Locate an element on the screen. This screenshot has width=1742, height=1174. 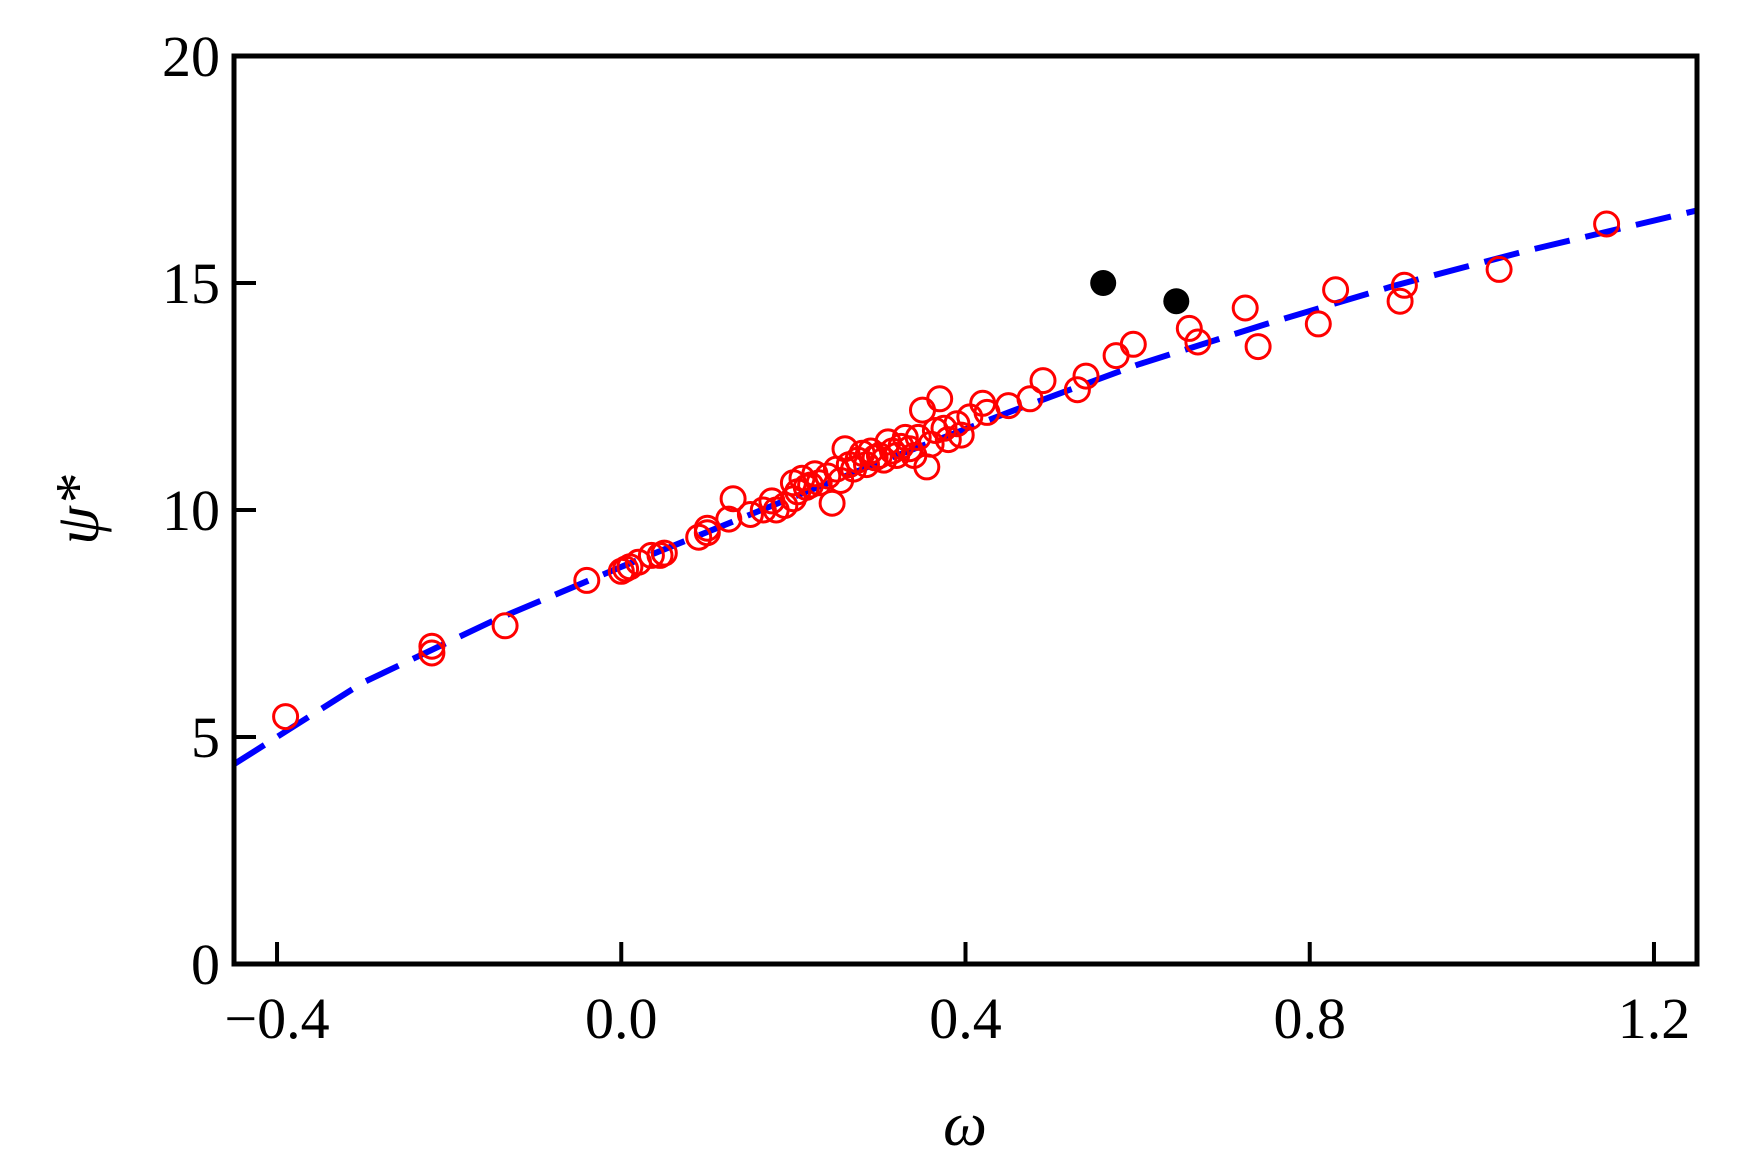
y-tick-label: 10 is located at coordinates (191, 510).